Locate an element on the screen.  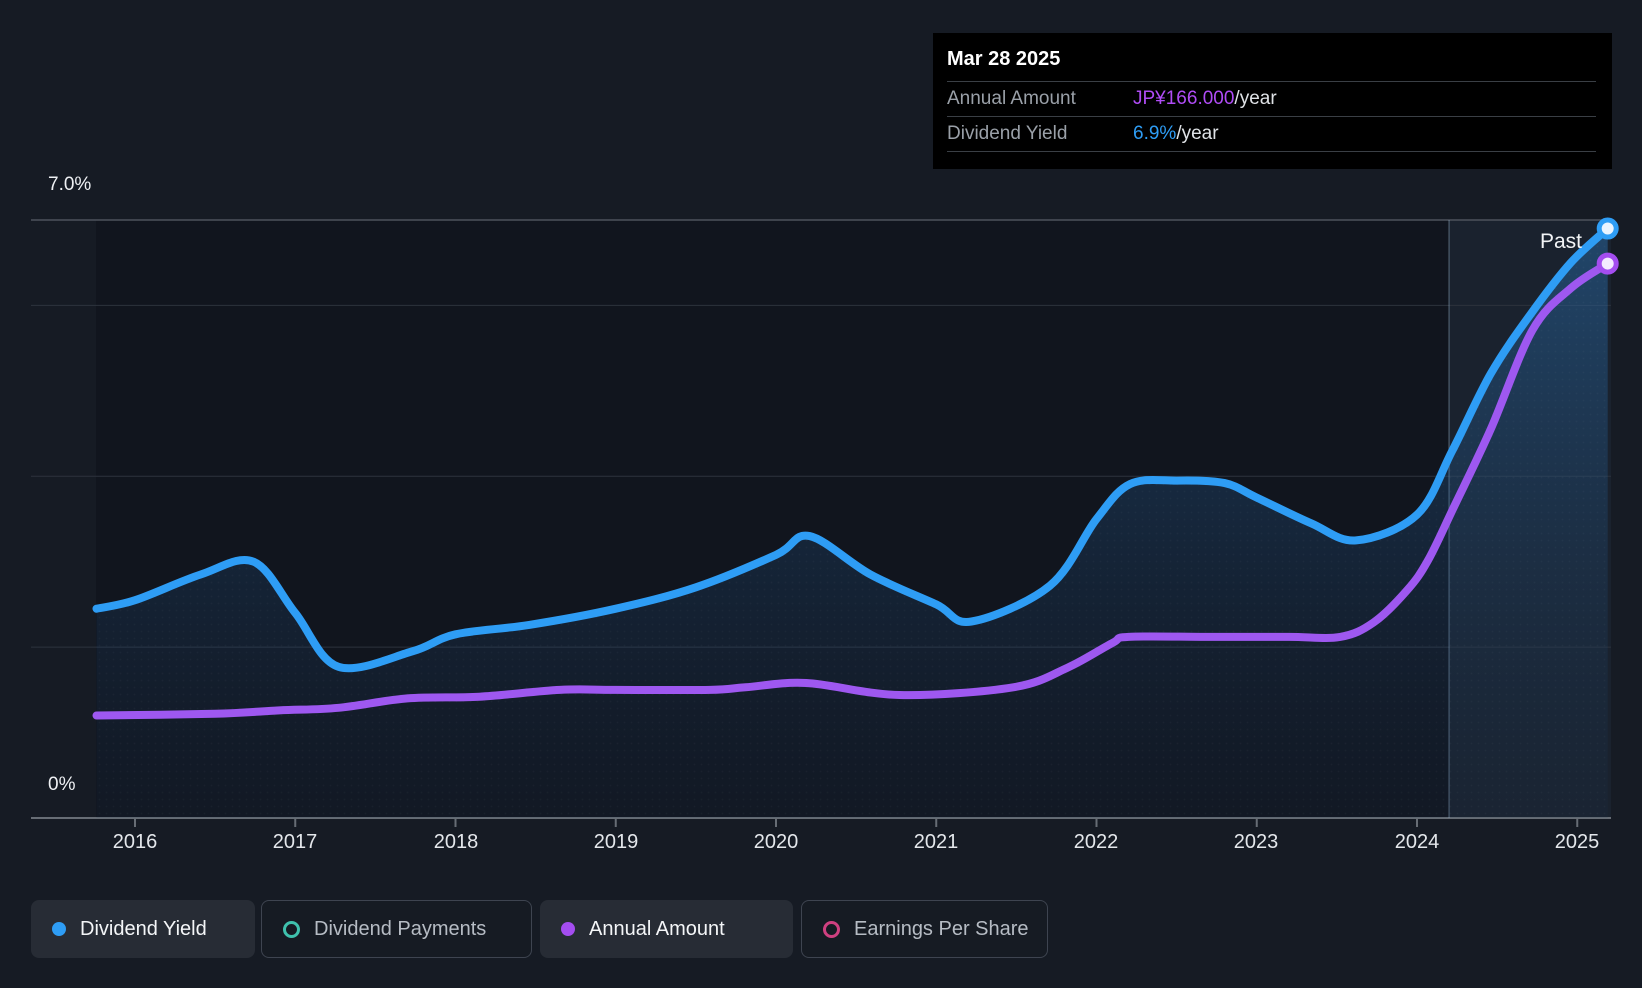
past-label: Past is located at coordinates (1561, 241).